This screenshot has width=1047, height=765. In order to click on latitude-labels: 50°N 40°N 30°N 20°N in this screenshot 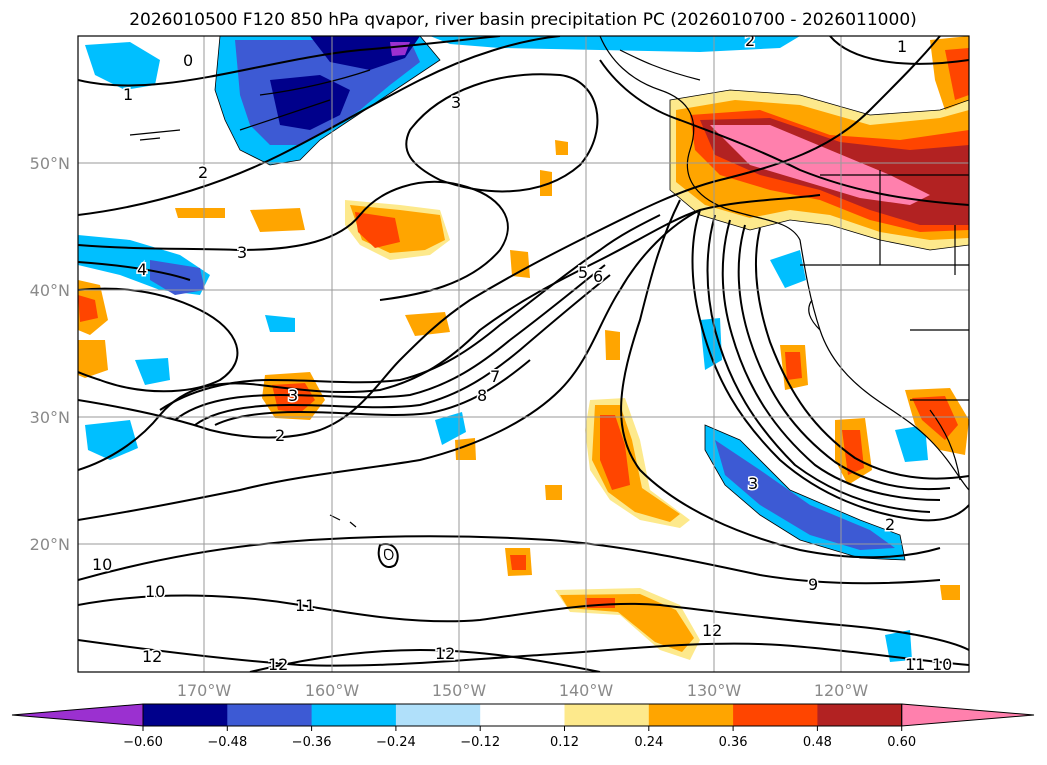, I will do `click(50, 354)`.